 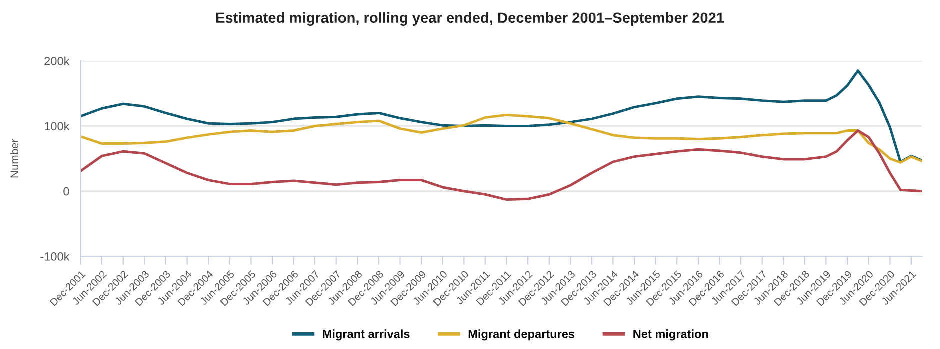 I want to click on chart-title: Estimated migration, rolling year ended, December 2001–September 2021, so click(x=470, y=19).